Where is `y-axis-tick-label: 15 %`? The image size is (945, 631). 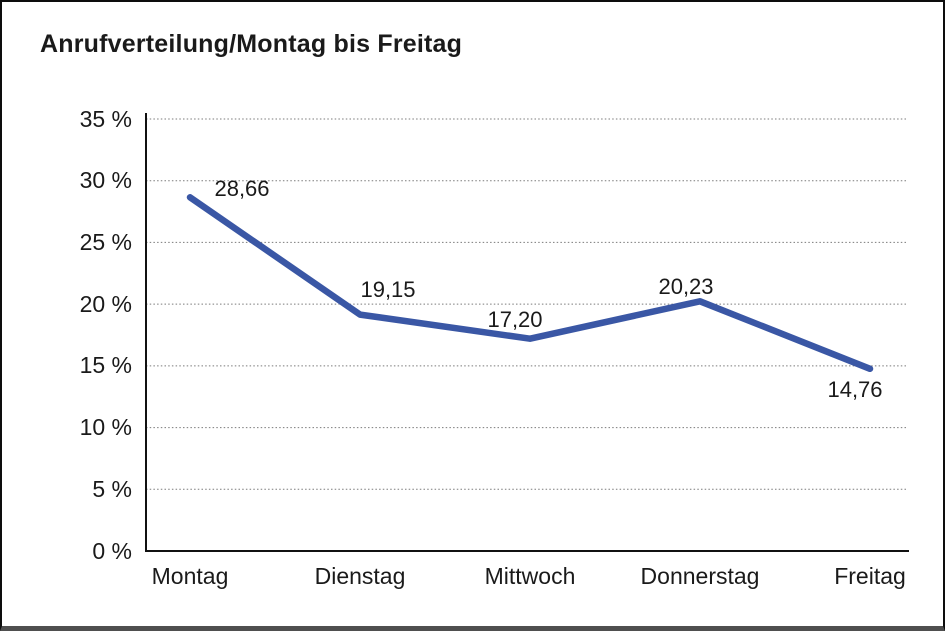 y-axis-tick-label: 15 % is located at coordinates (105, 365).